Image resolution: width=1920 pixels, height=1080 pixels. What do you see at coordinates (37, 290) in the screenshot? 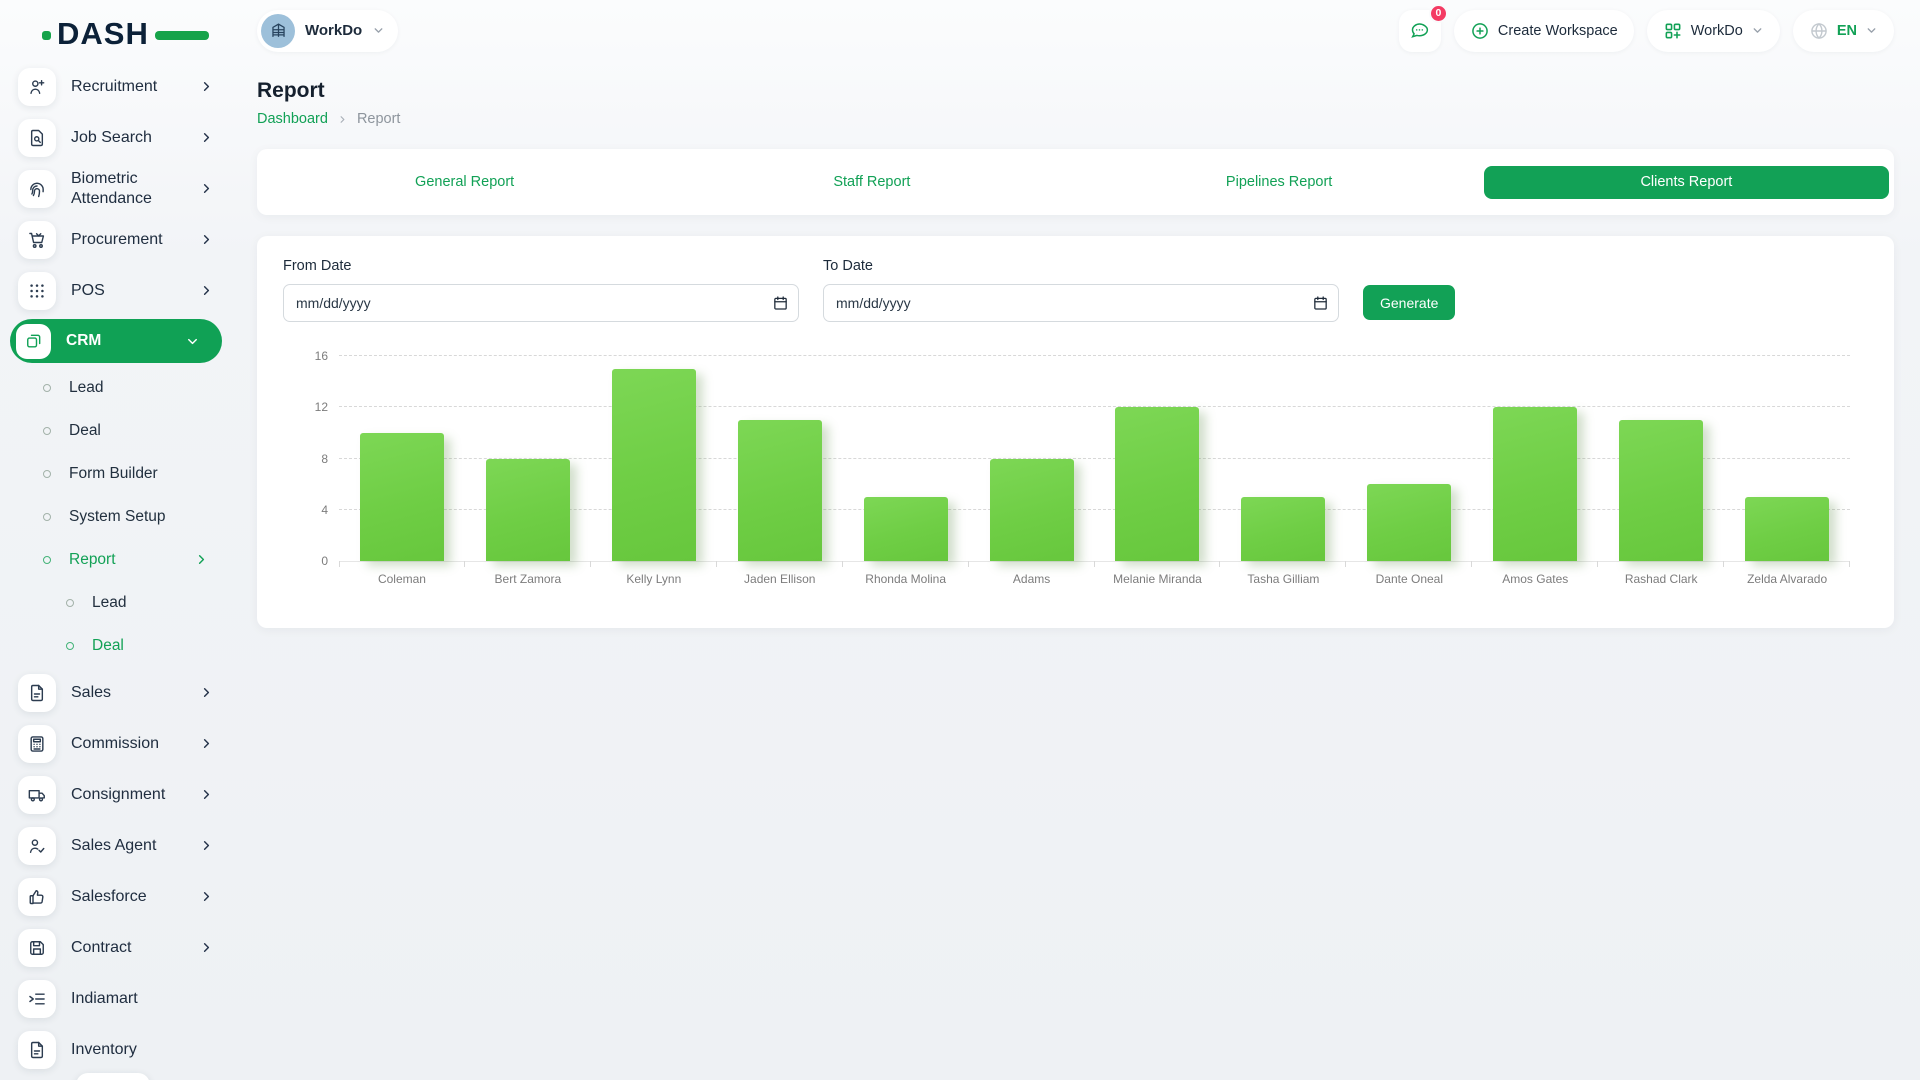
I see `dots-grid-icon` at bounding box center [37, 290].